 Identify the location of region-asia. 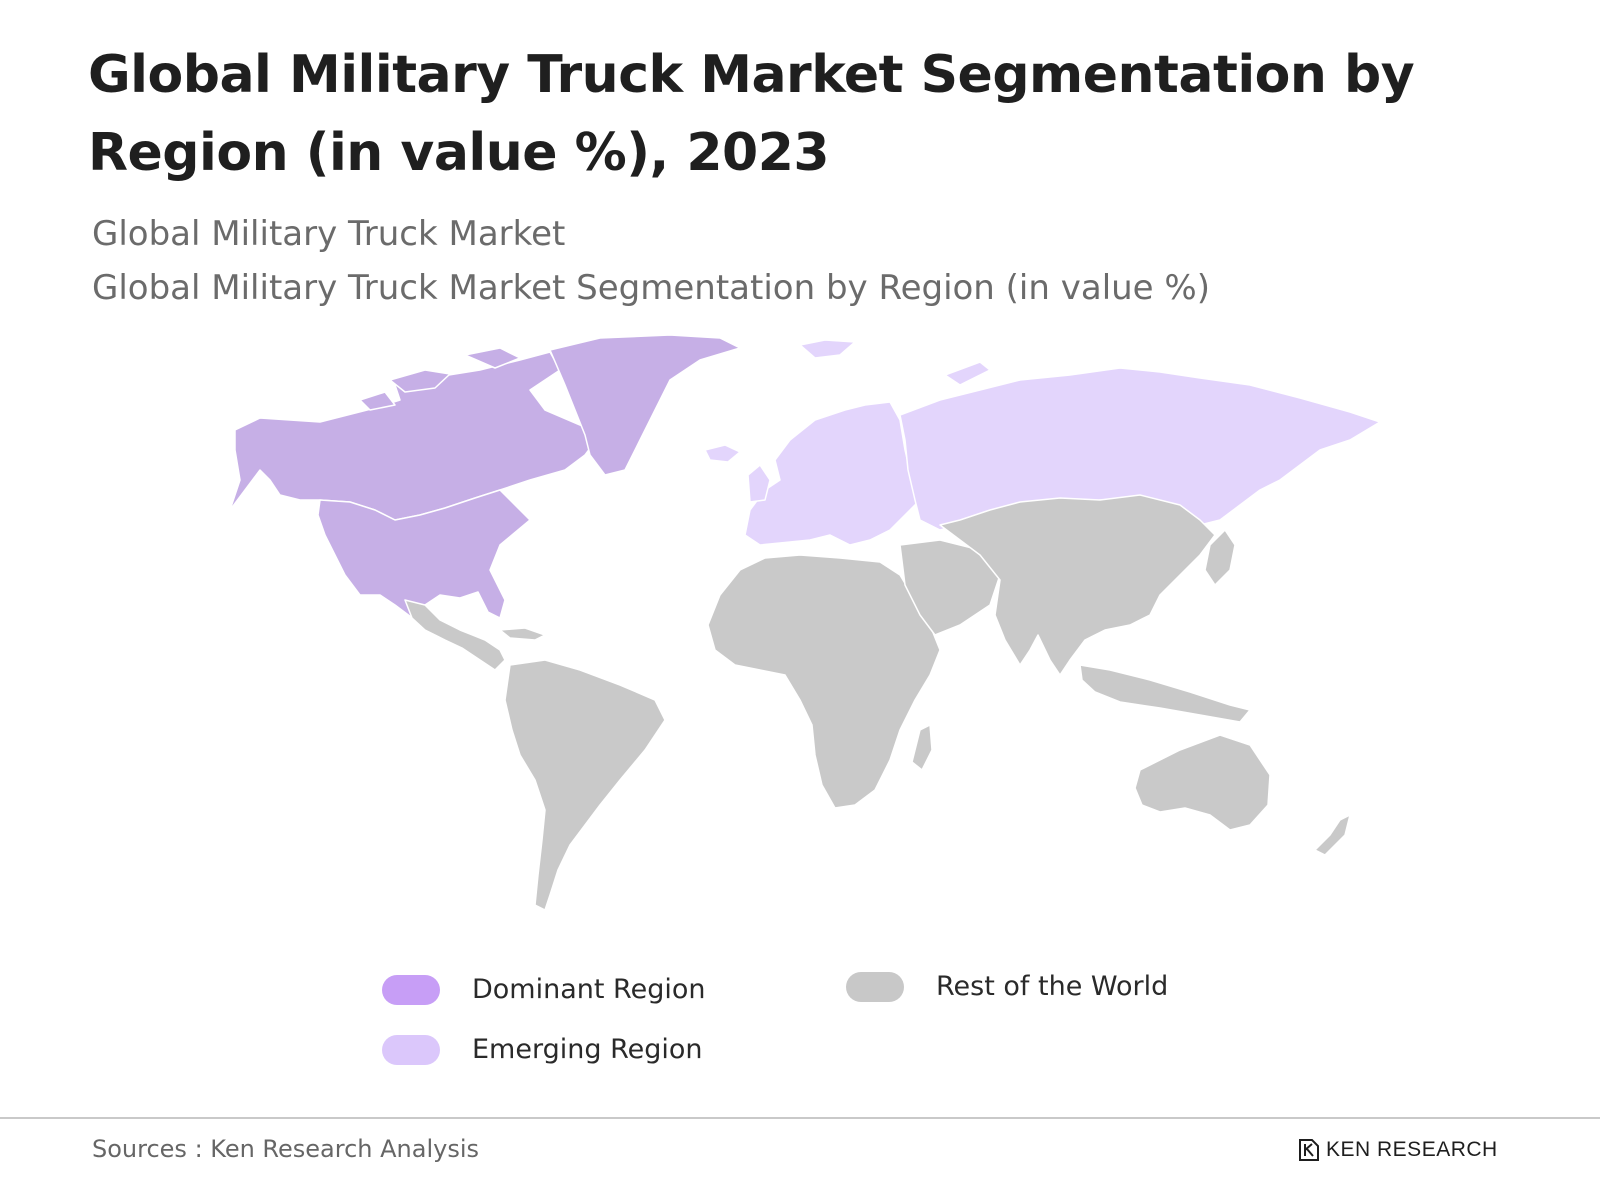
(1077, 585).